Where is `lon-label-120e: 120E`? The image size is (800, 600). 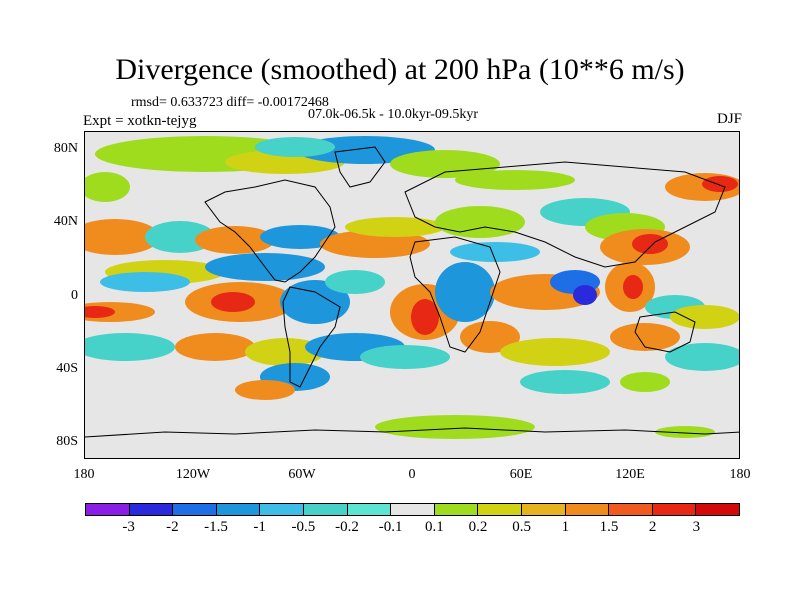
lon-label-120e: 120E is located at coordinates (630, 474).